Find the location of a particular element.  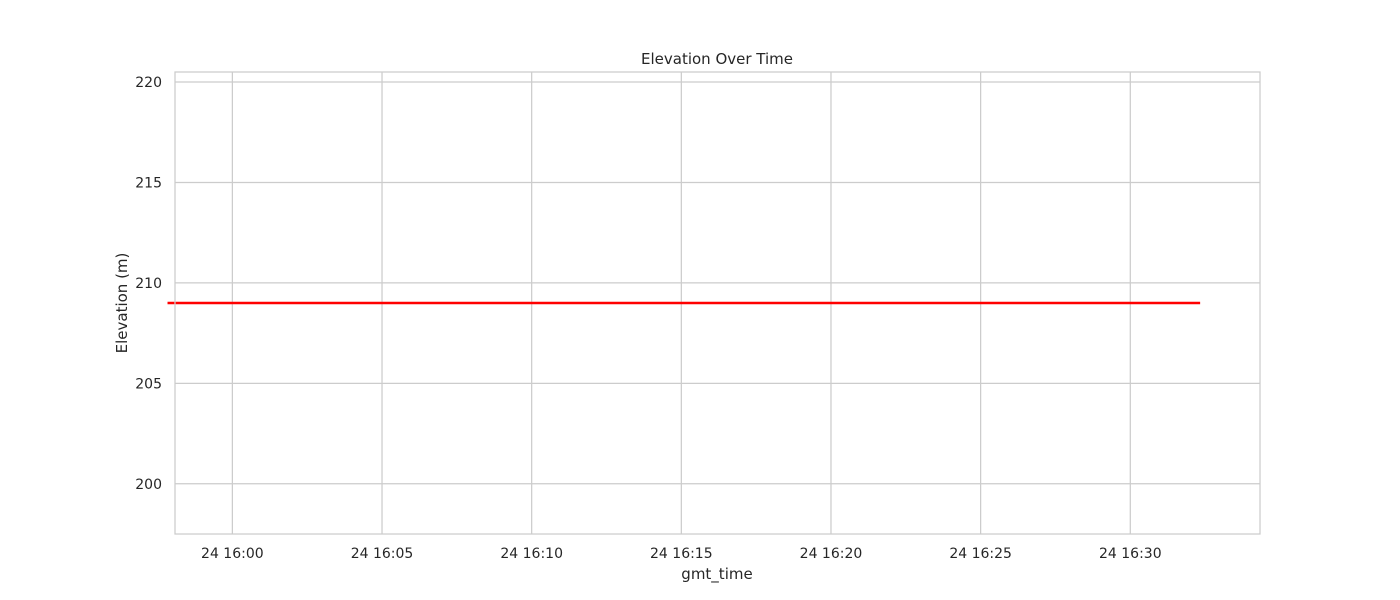

y-tick-label: 215 is located at coordinates (148, 183).